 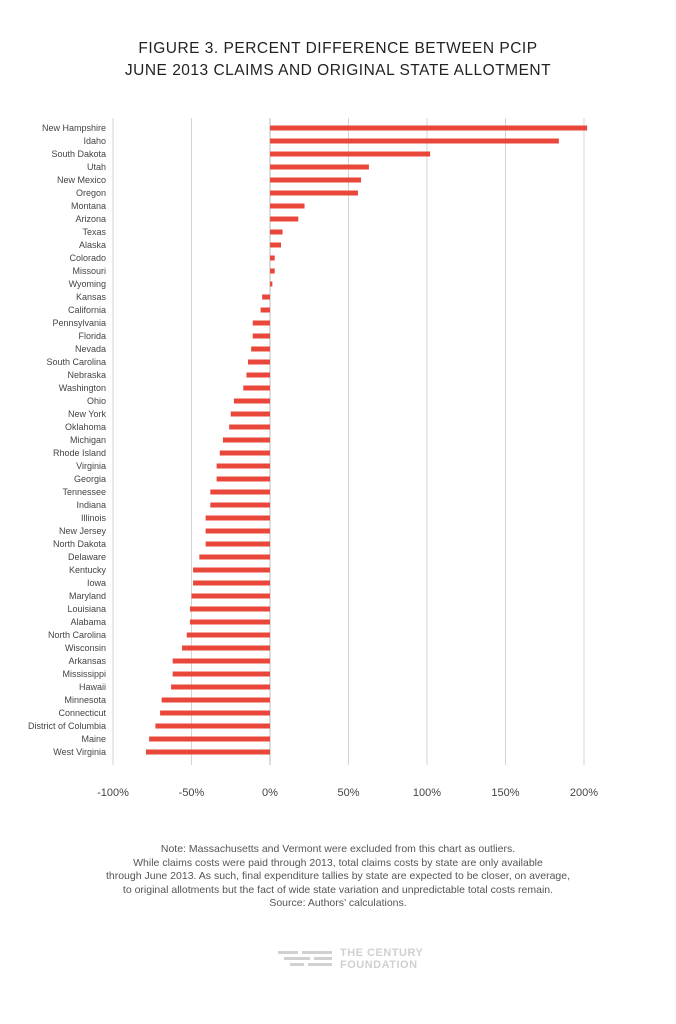 I want to click on x-tick-label: -100%, so click(x=113, y=793).